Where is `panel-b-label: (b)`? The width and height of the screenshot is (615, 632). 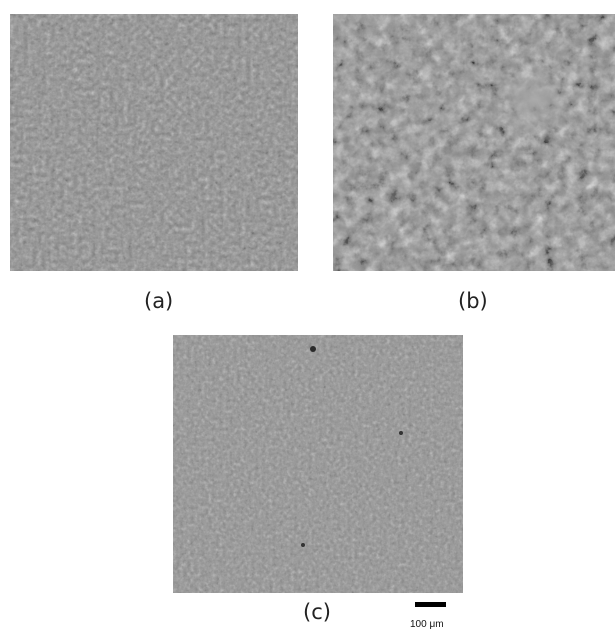 panel-b-label: (b) is located at coordinates (473, 301).